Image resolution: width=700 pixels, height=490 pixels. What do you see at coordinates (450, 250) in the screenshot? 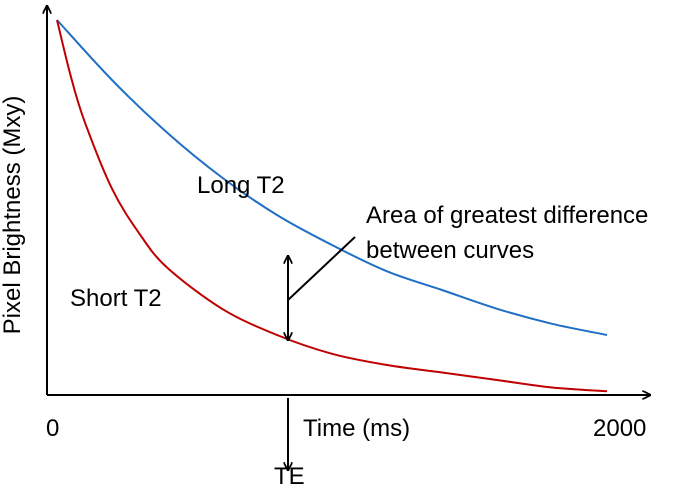
I see `callout-text-line2: between curves` at bounding box center [450, 250].